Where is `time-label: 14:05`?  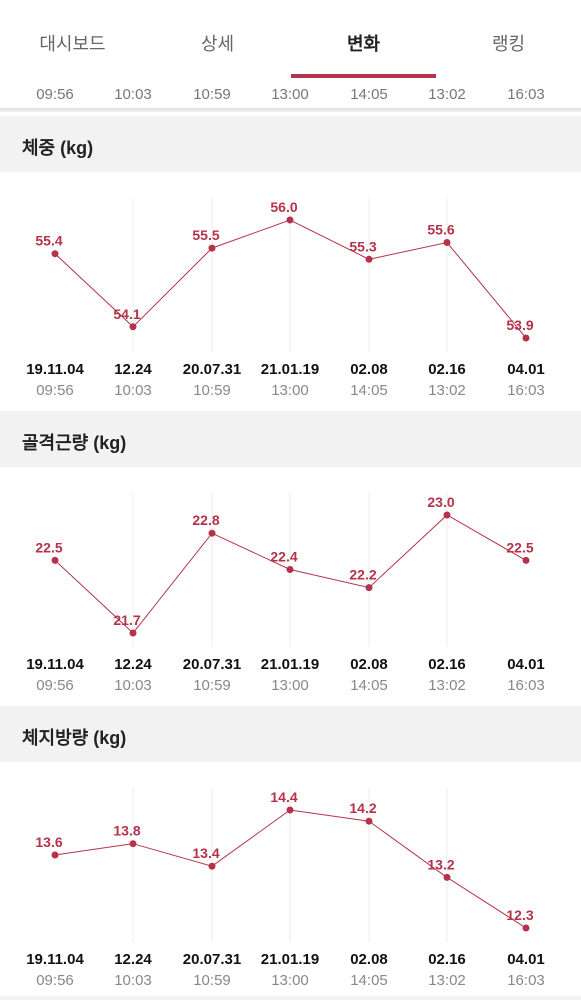 time-label: 14:05 is located at coordinates (369, 94).